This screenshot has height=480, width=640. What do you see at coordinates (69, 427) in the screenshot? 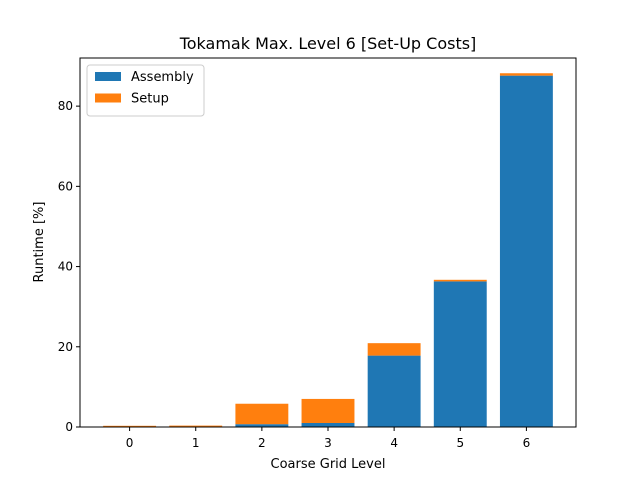
I see `y-tick-label: 0` at bounding box center [69, 427].